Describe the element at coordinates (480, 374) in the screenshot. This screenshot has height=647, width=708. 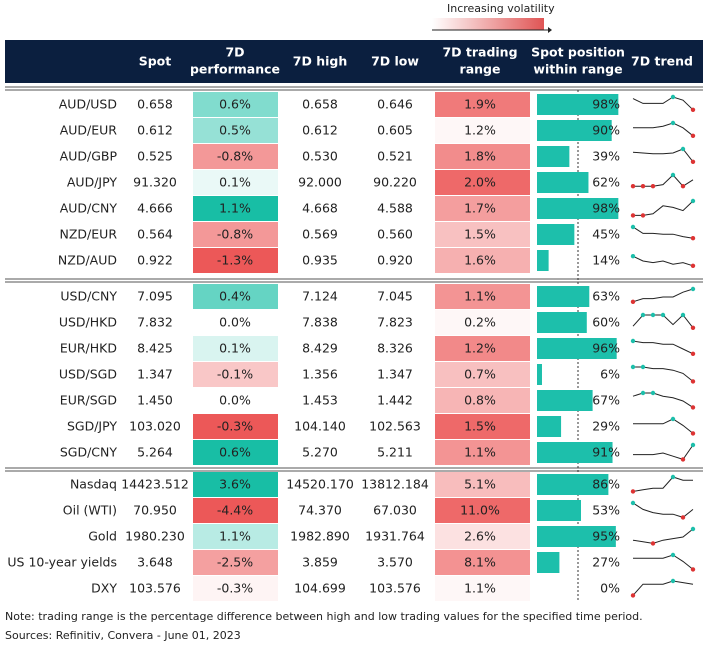
I see `range: 0.7%` at that location.